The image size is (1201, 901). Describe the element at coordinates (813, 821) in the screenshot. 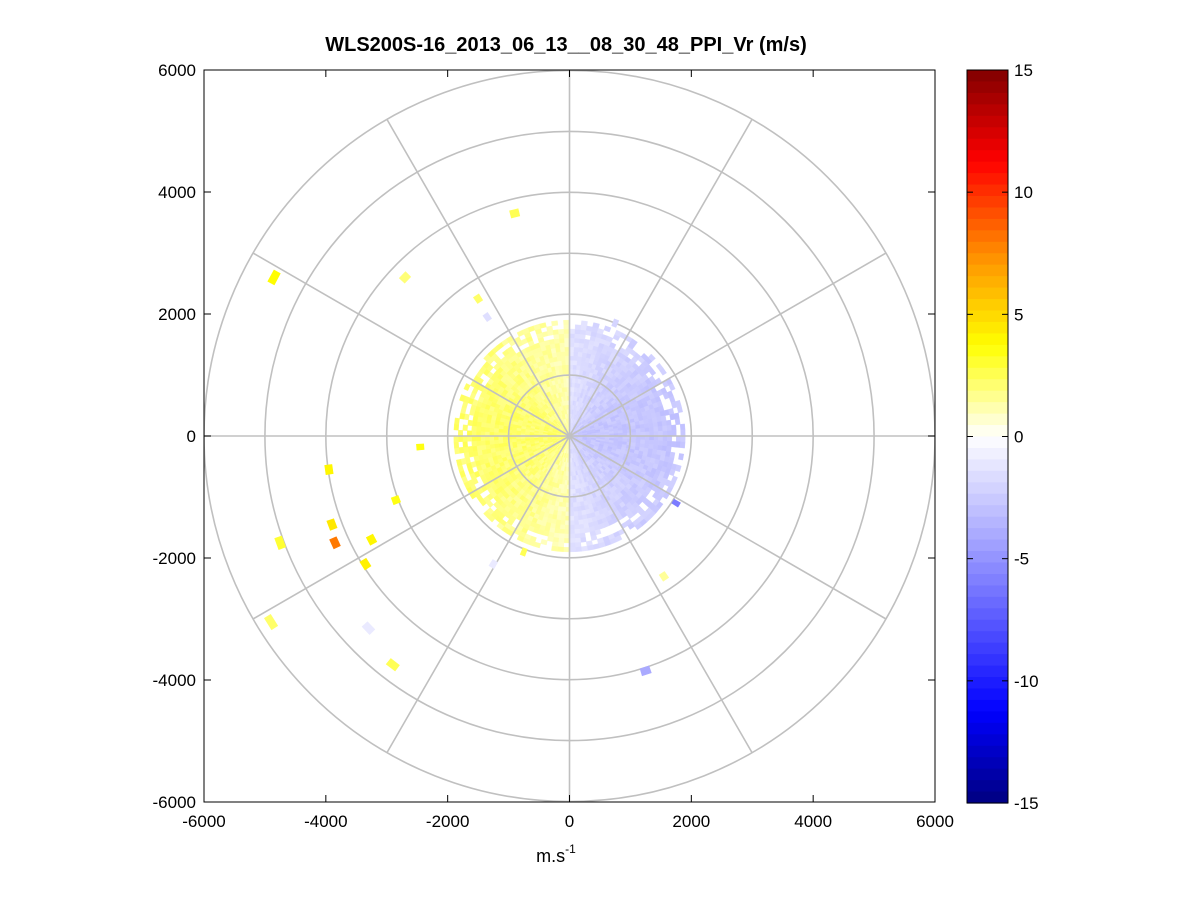

I see `x-tick-label: 4000` at that location.